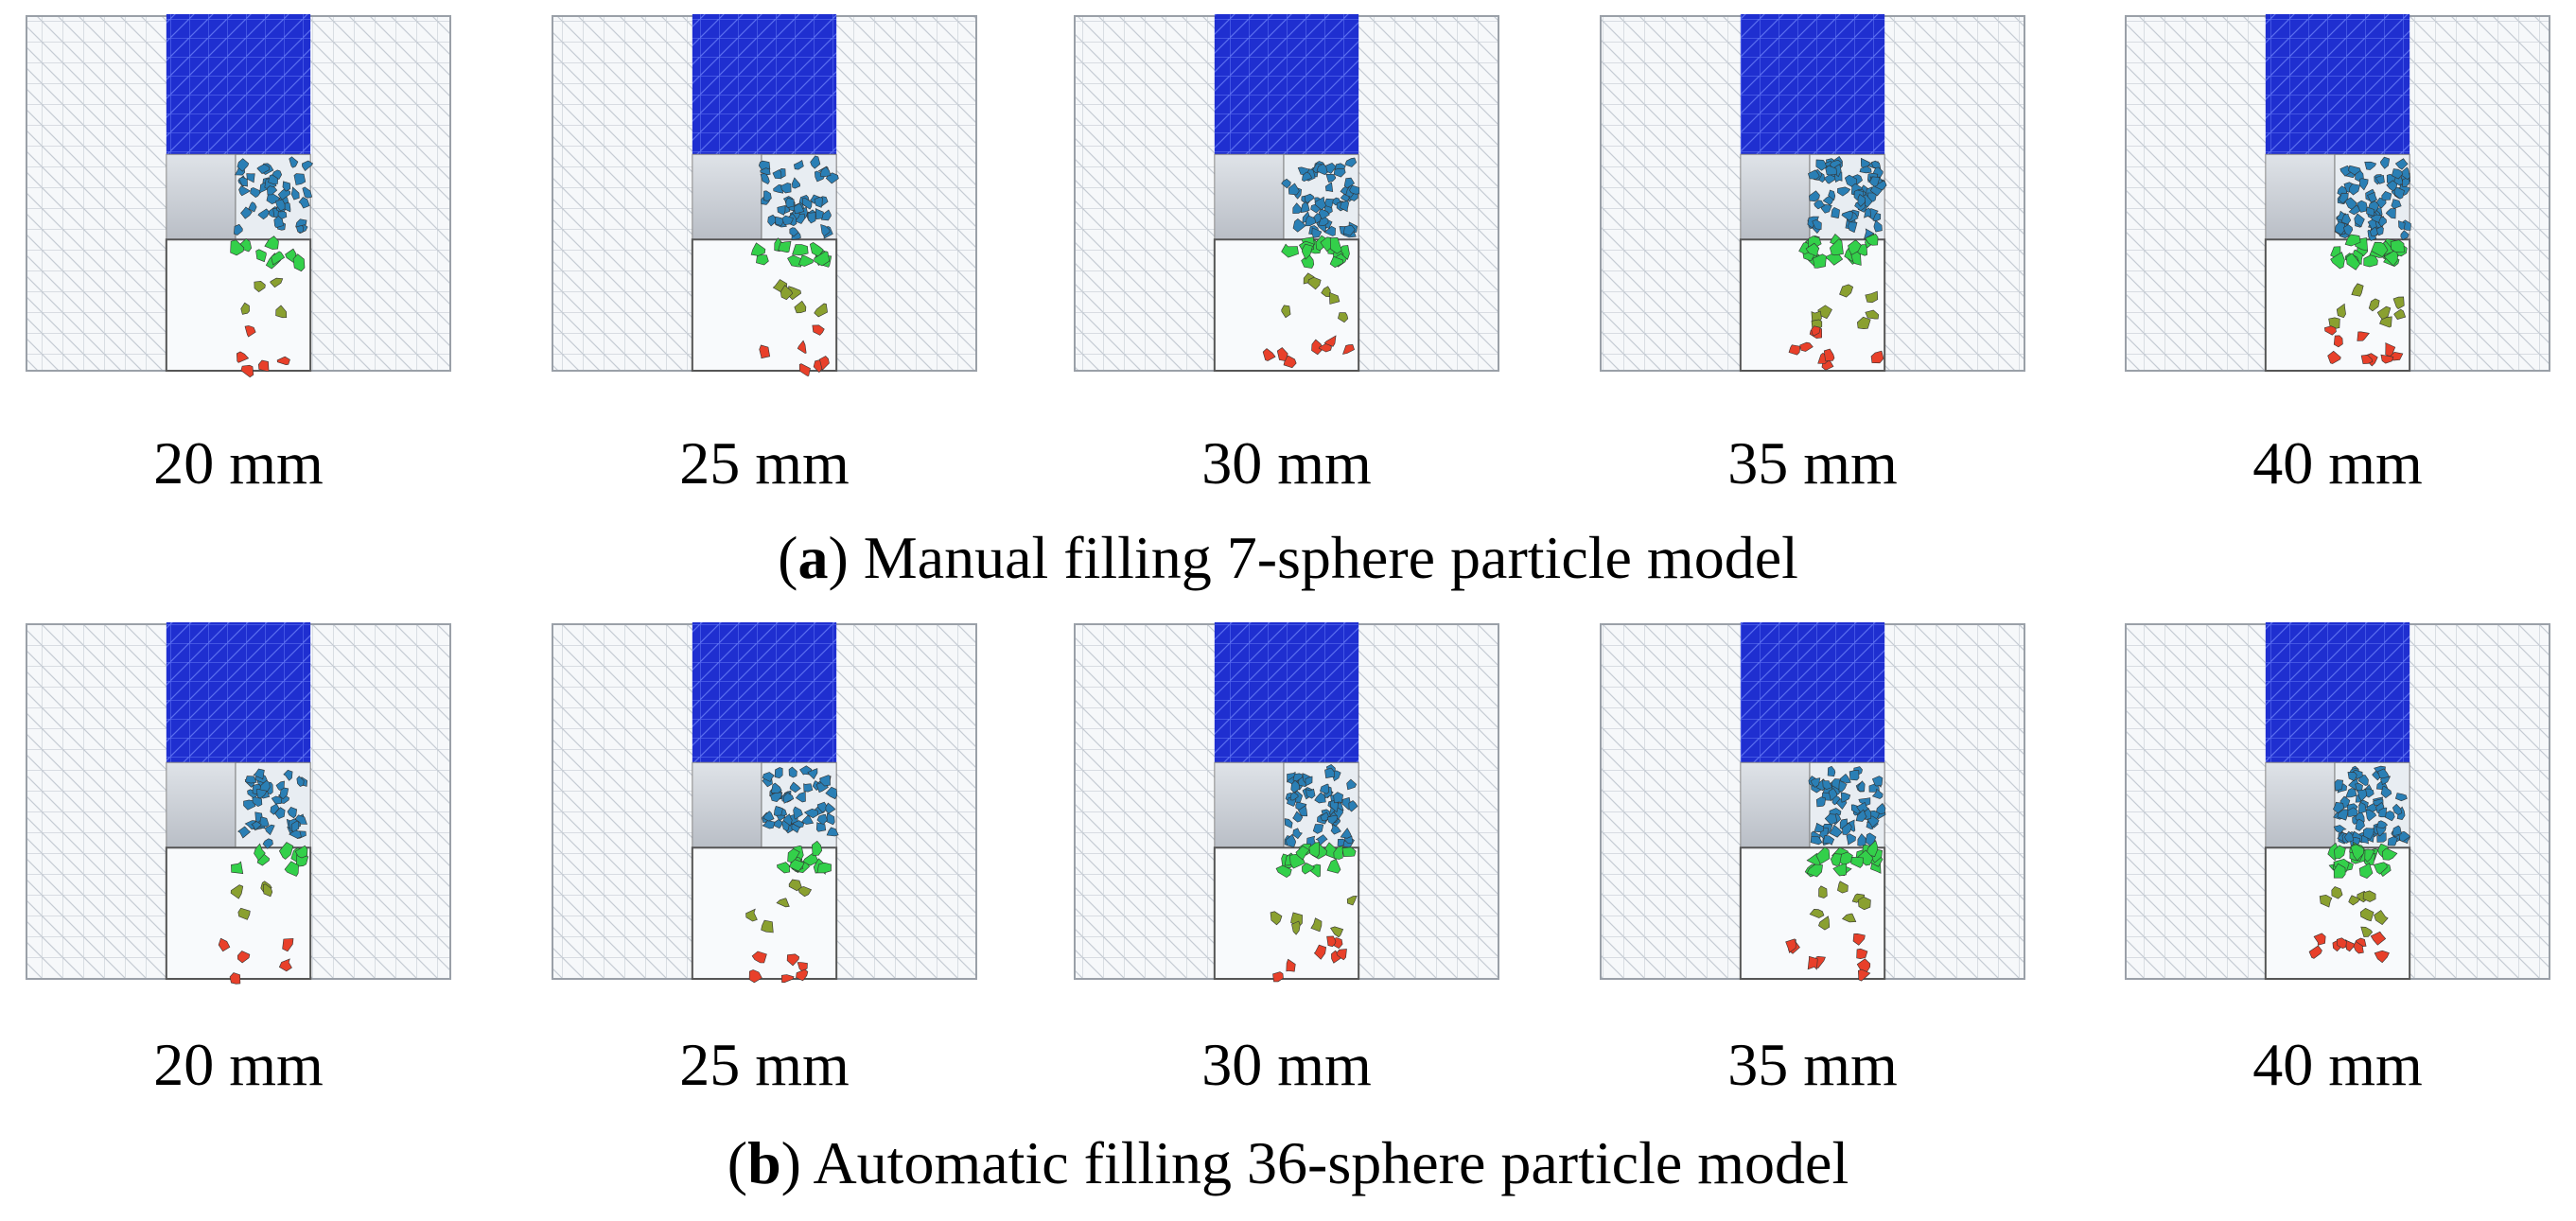 The height and width of the screenshot is (1221, 2576). Describe the element at coordinates (765, 463) in the screenshot. I see `panel-label: 25 mm` at that location.